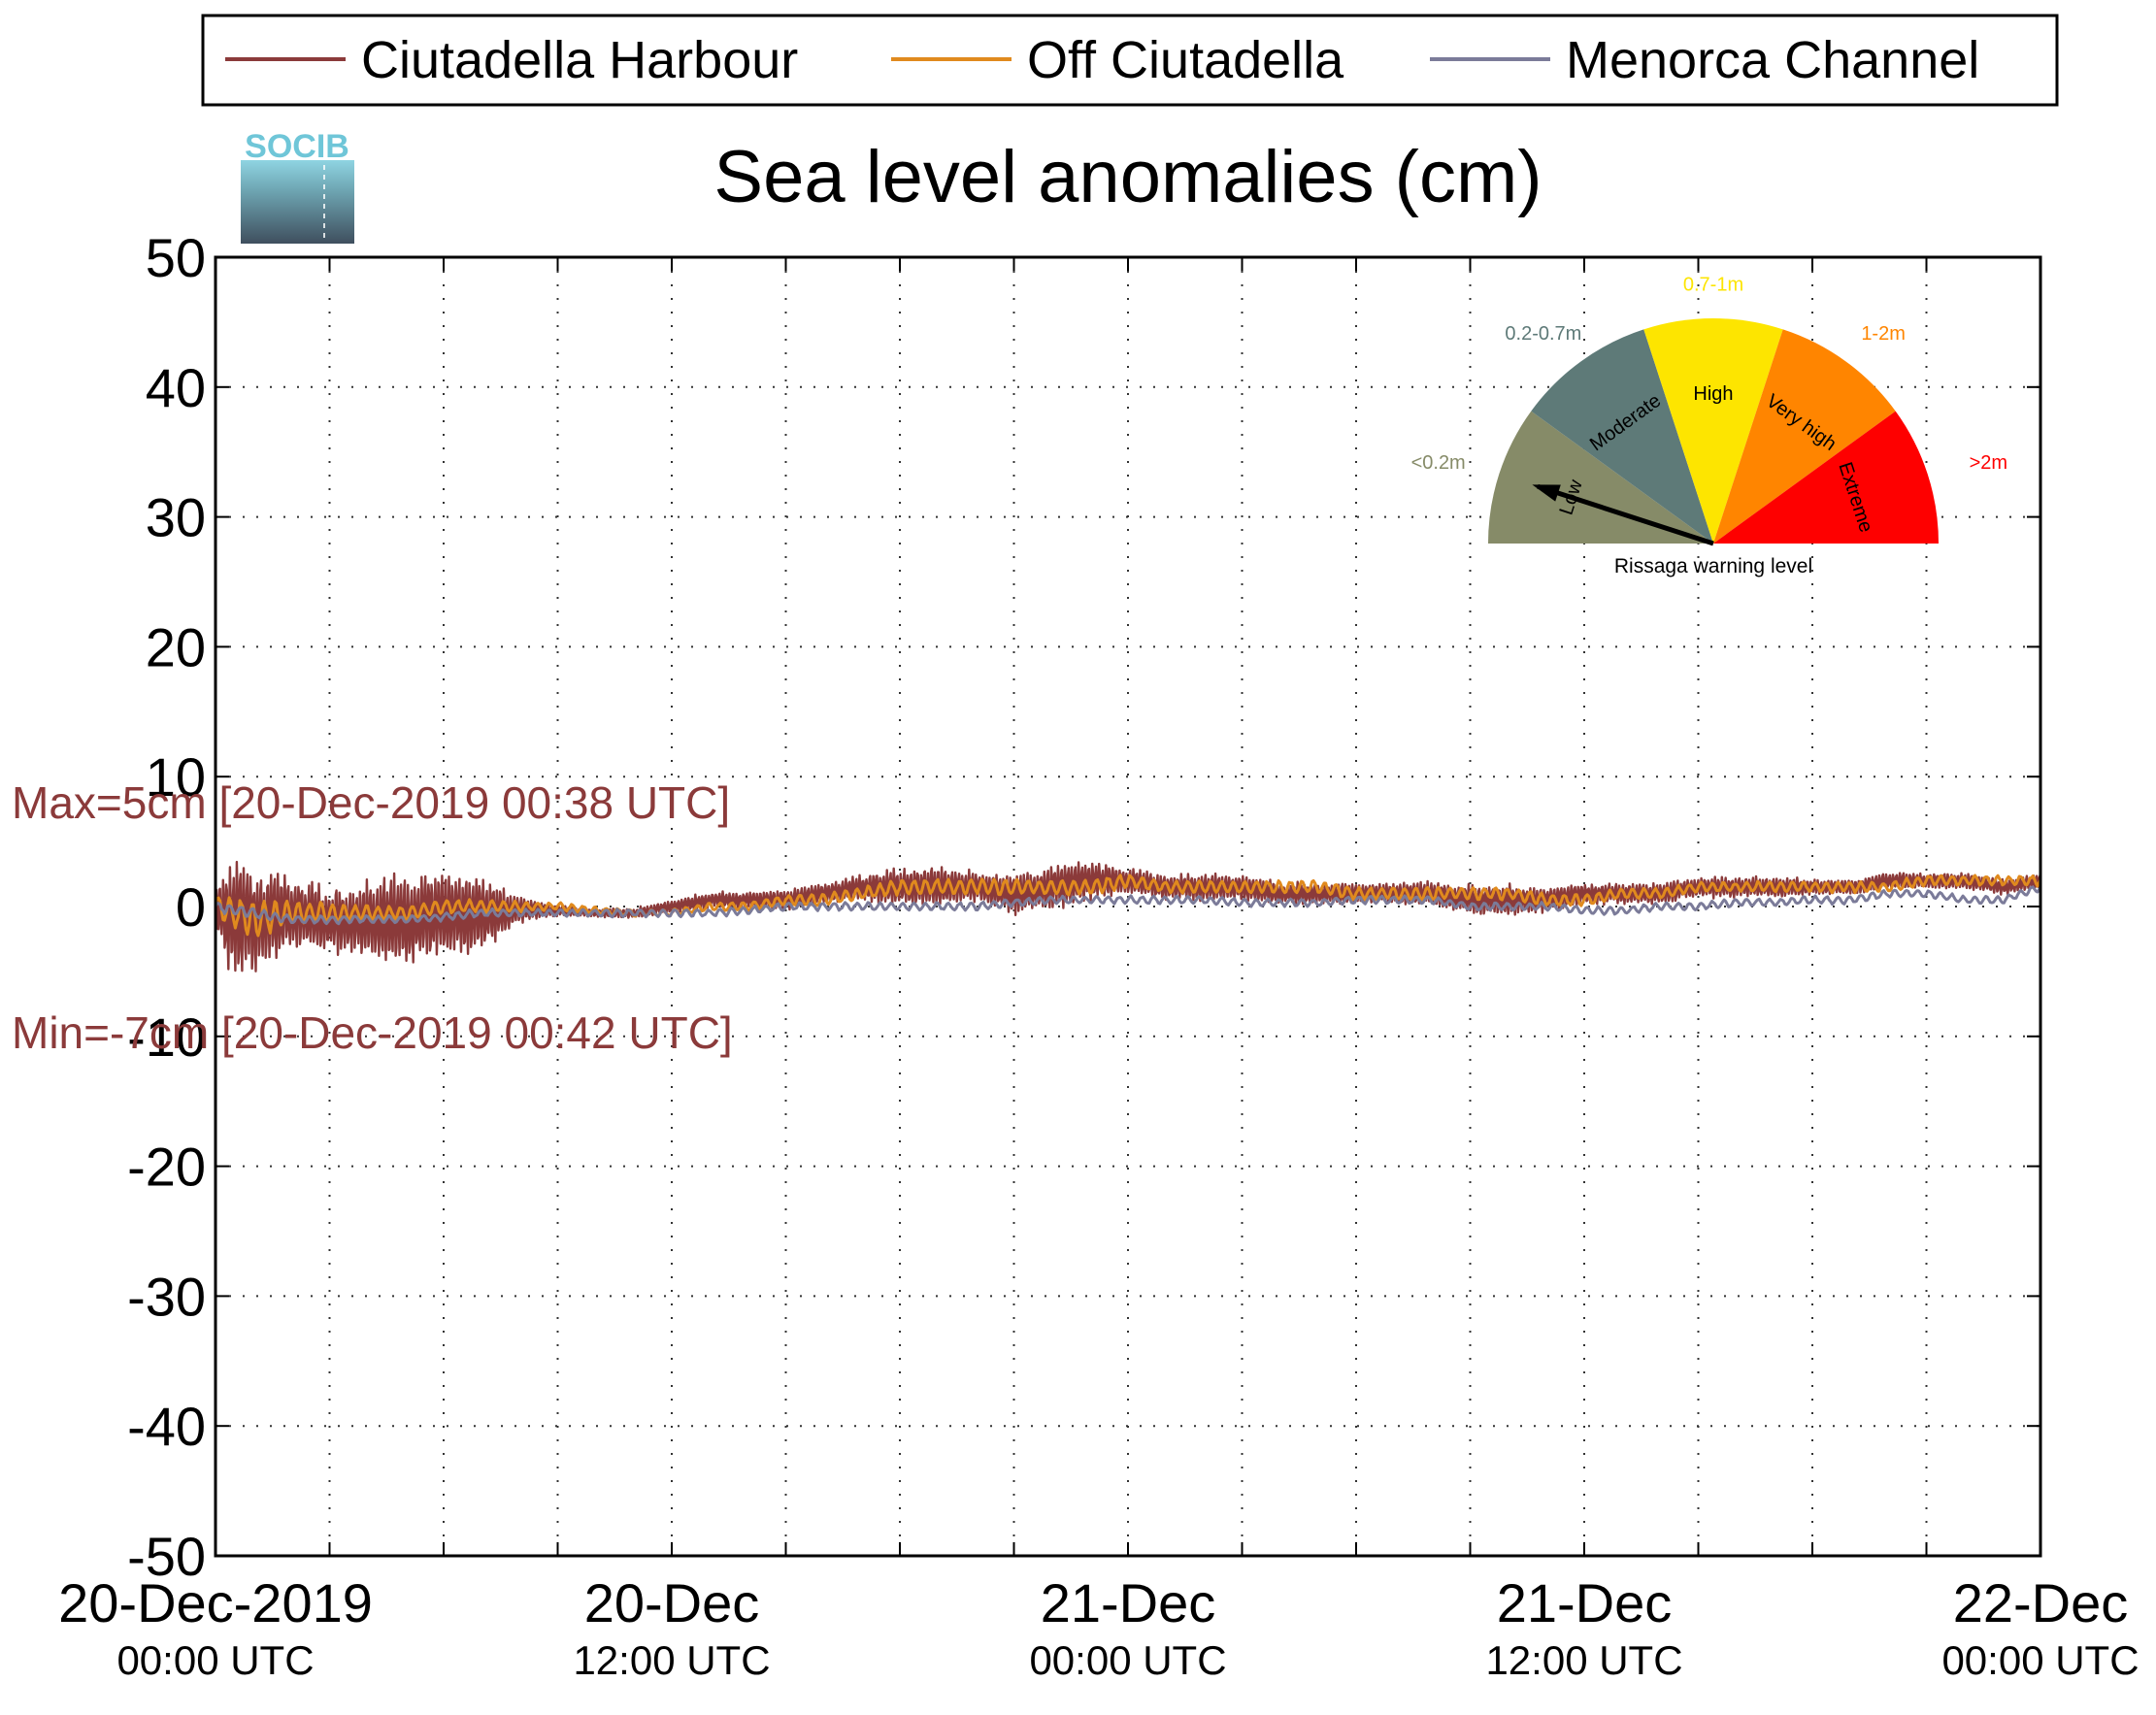 The width and height of the screenshot is (2156, 1715). What do you see at coordinates (191, 907) in the screenshot?
I see `y-tick-label: 0` at bounding box center [191, 907].